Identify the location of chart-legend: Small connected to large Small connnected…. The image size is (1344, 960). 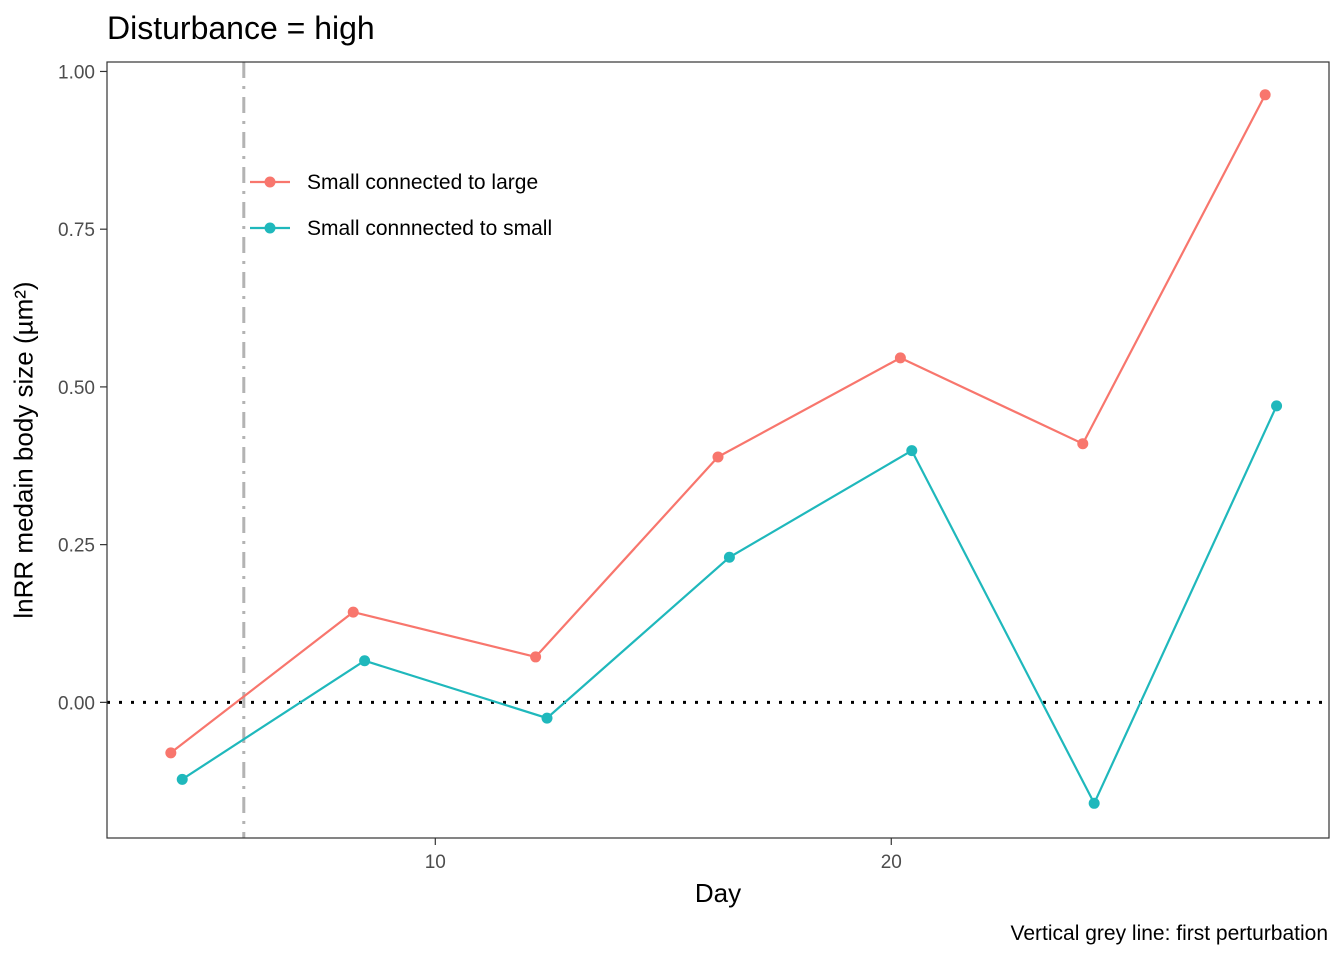
(401, 205).